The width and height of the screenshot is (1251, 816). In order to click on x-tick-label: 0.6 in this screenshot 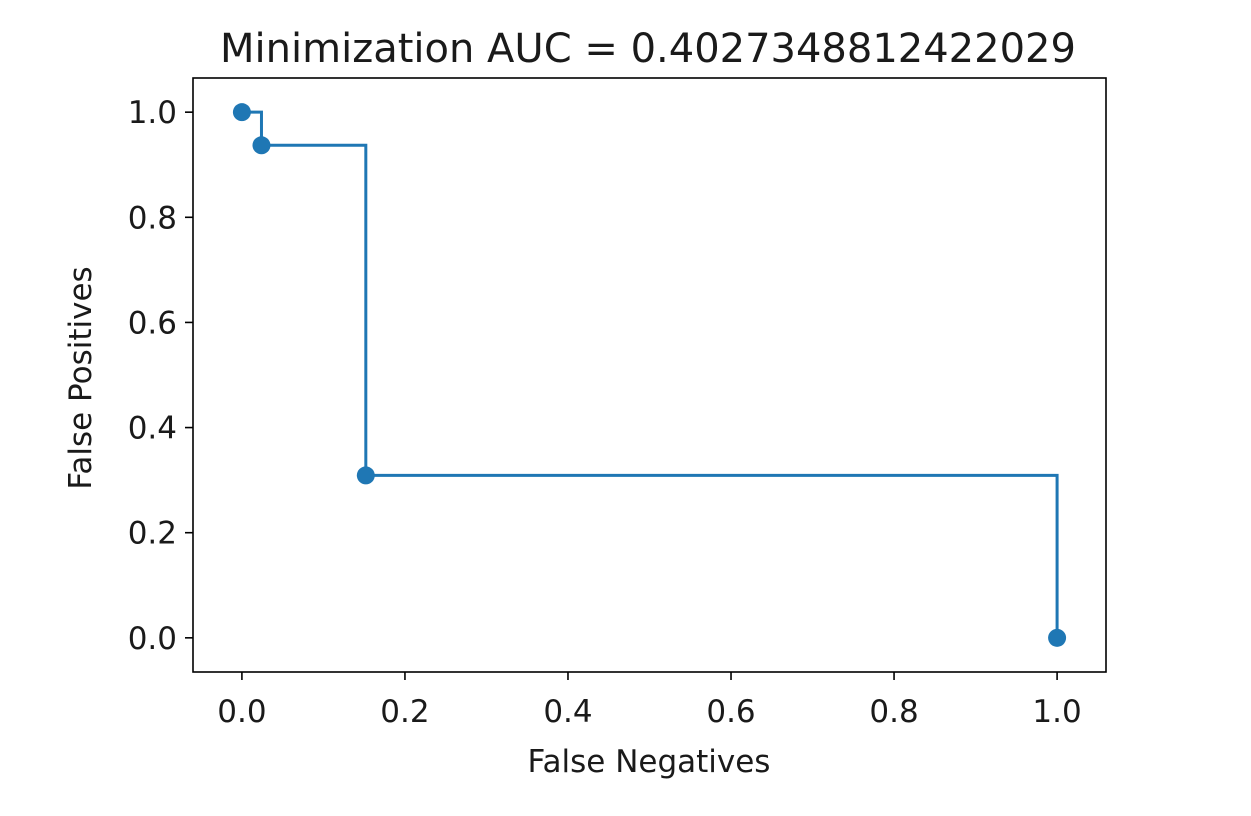, I will do `click(730, 712)`.